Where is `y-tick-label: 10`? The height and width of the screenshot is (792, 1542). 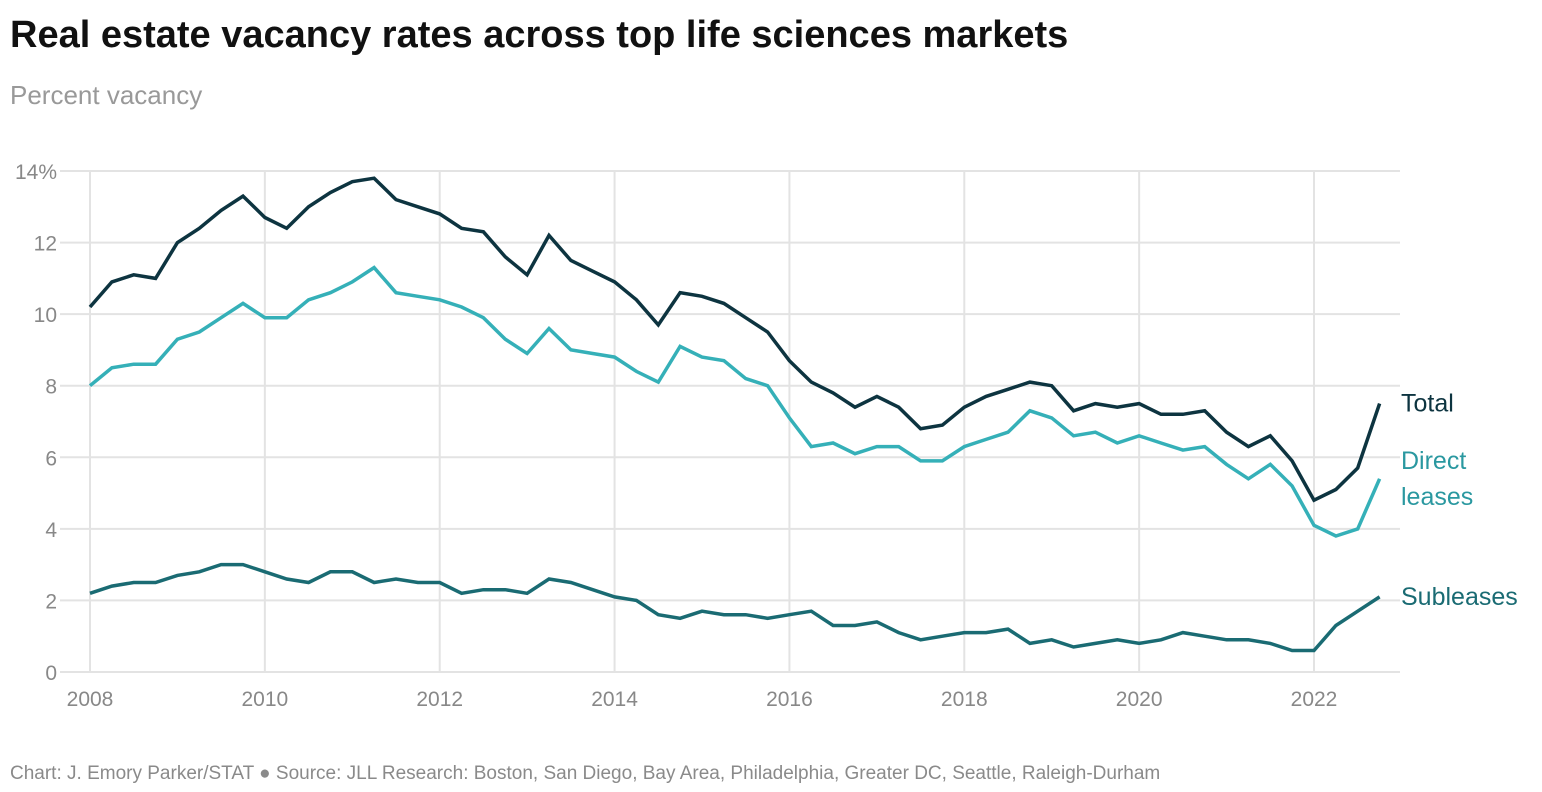 y-tick-label: 10 is located at coordinates (45, 315).